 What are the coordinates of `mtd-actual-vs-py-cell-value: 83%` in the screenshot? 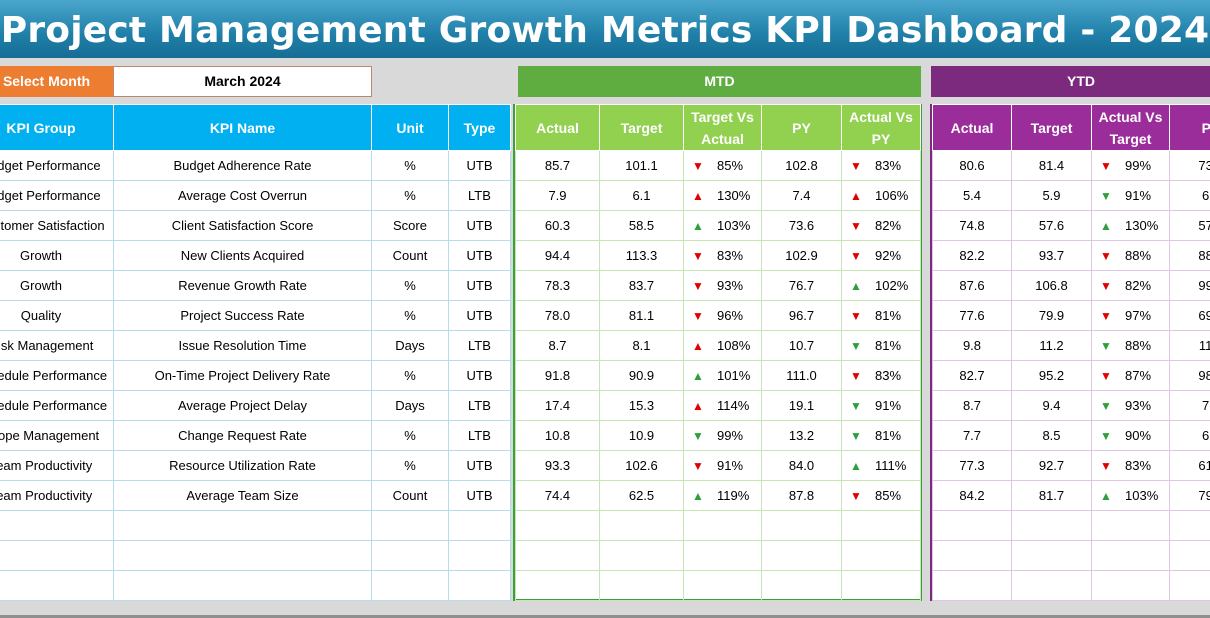 It's located at (888, 375).